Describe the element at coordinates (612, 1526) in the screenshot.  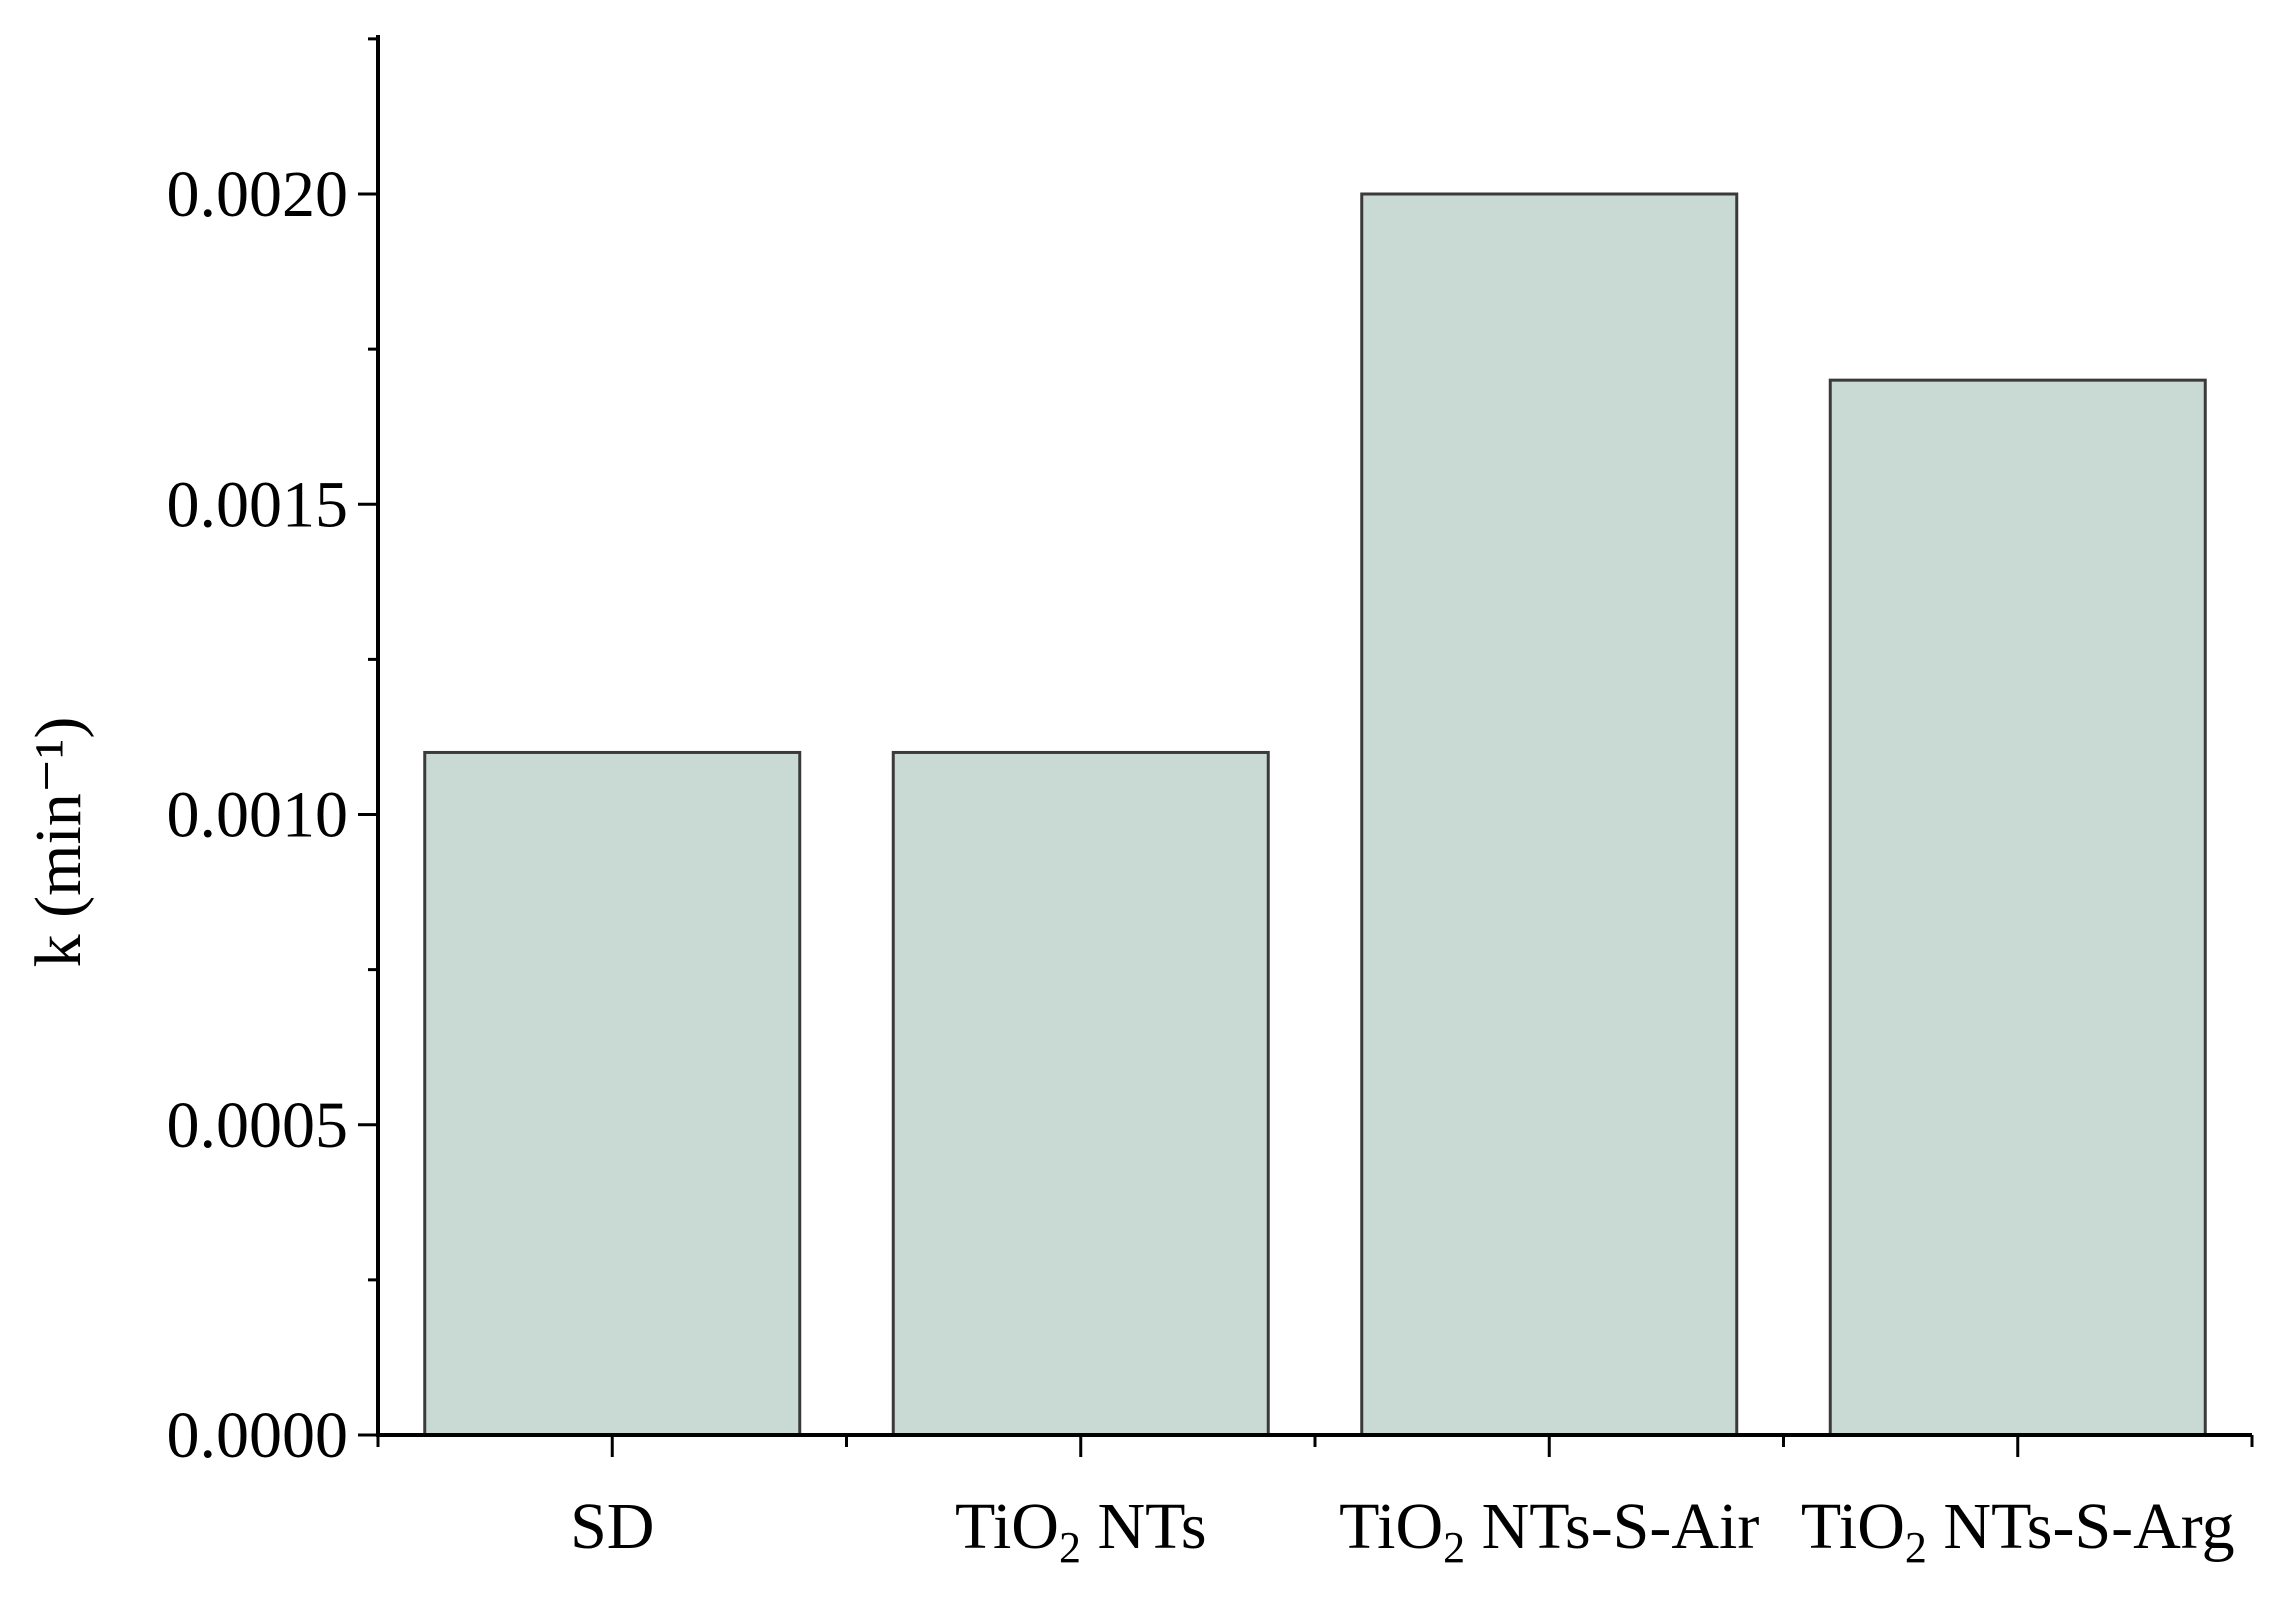
I see `x-tick-label: SD` at that location.